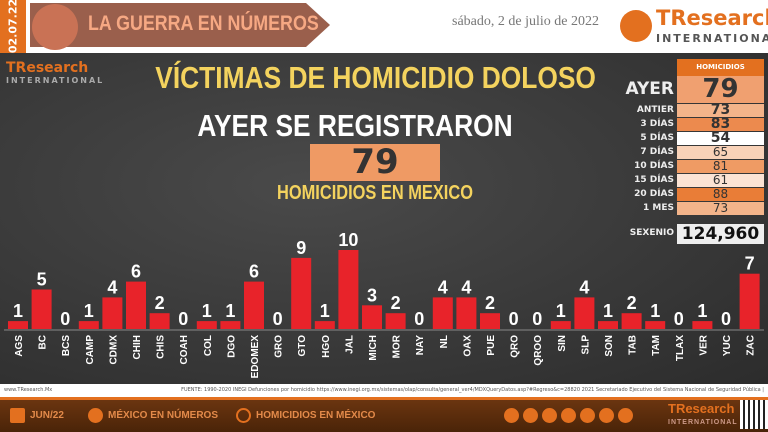 The width and height of the screenshot is (768, 432). I want to click on row-value: 73, so click(720, 110).